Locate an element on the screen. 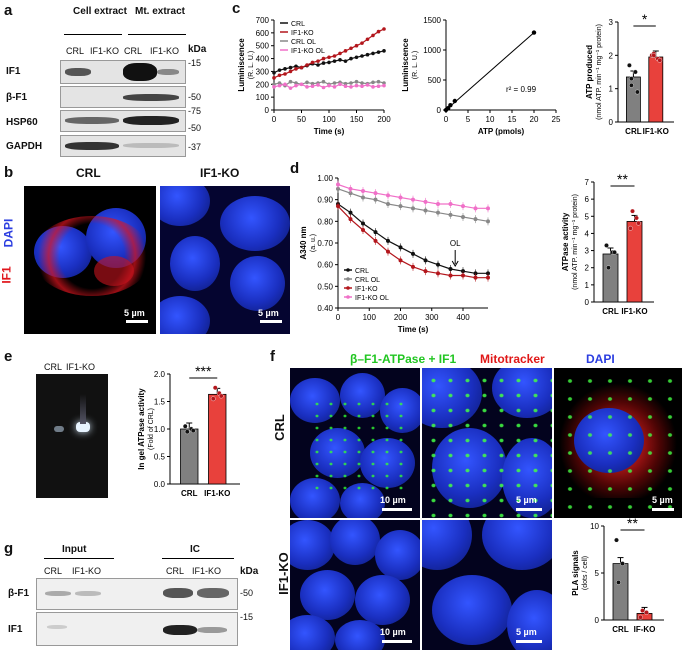  panel-label-b: b is located at coordinates (9, 172).